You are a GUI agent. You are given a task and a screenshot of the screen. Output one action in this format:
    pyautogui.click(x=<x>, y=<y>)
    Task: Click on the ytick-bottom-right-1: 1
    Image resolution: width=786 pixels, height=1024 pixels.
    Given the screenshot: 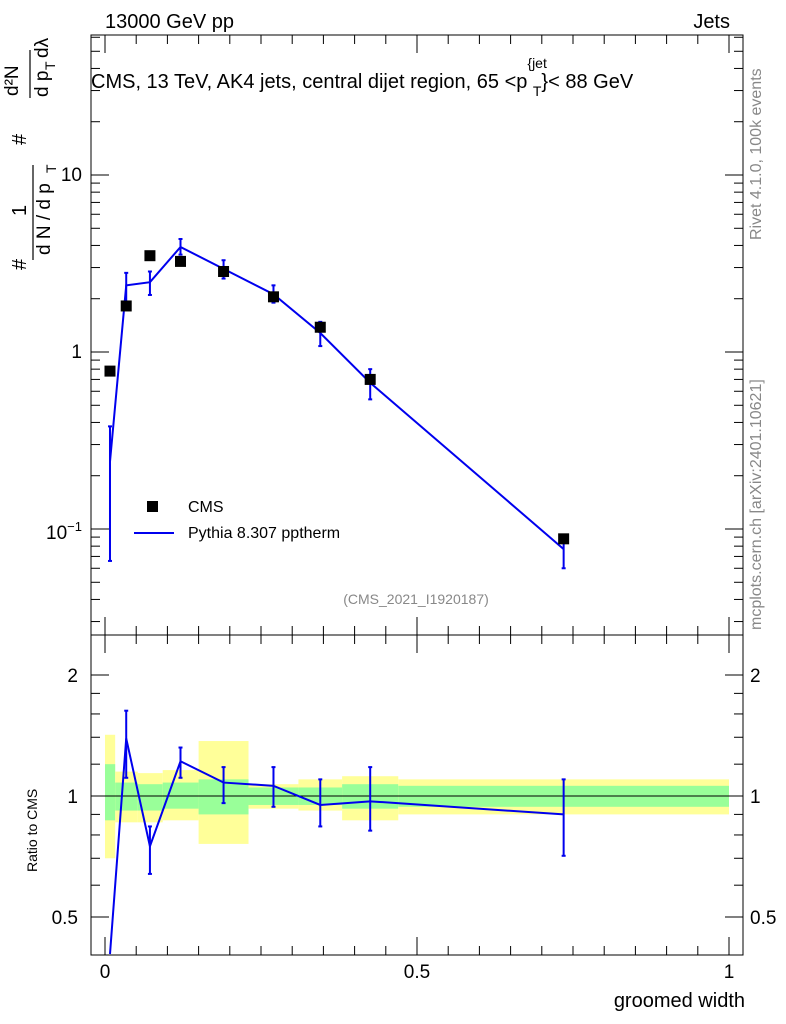 What is the action you would take?
    pyautogui.click(x=755, y=797)
    